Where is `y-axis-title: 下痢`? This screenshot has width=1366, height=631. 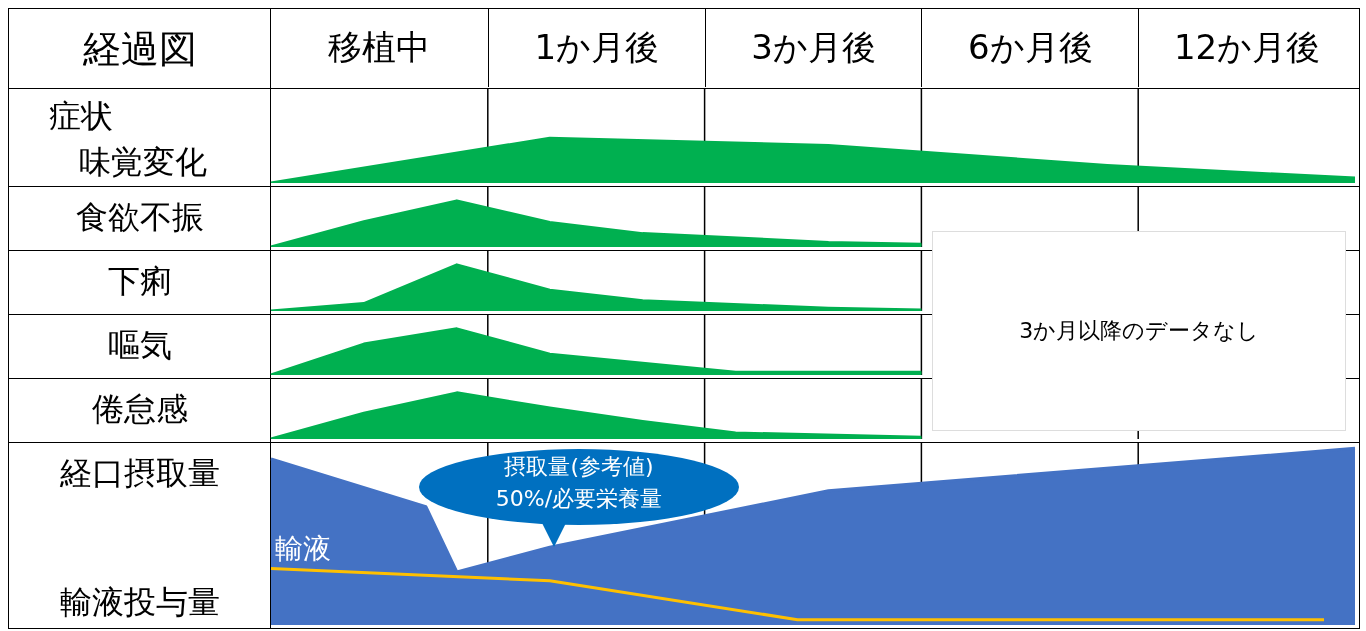
y-axis-title: 下痢 is located at coordinates (140, 282).